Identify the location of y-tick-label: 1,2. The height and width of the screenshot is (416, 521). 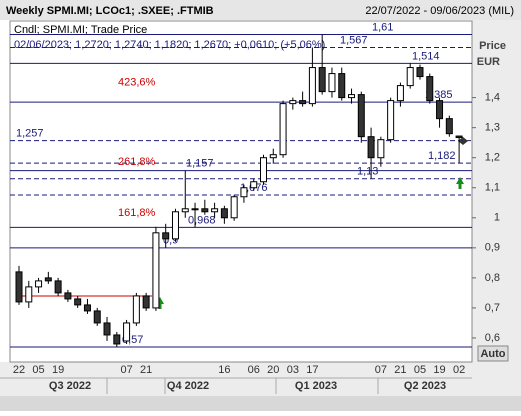
(492, 158).